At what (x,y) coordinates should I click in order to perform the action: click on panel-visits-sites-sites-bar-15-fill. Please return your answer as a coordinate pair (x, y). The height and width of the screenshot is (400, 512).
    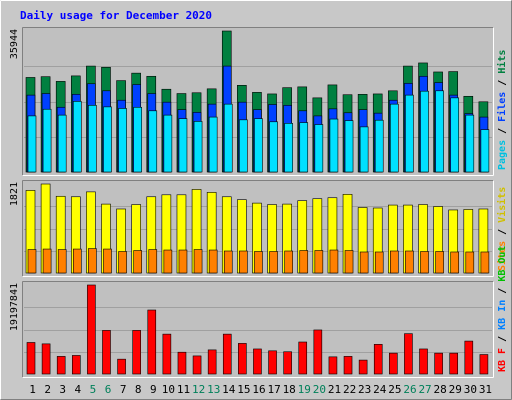
    Looking at the image, I should click on (243, 262).